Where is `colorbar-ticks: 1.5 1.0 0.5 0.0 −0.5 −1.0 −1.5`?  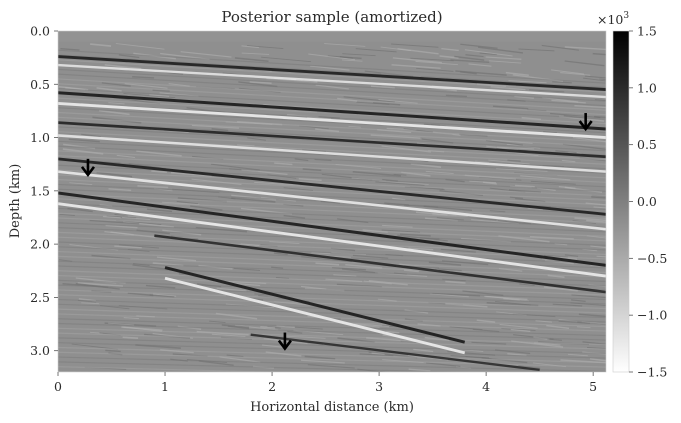
colorbar-ticks: 1.5 1.0 0.5 0.0 −0.5 −1.0 −1.5 is located at coordinates (648, 202).